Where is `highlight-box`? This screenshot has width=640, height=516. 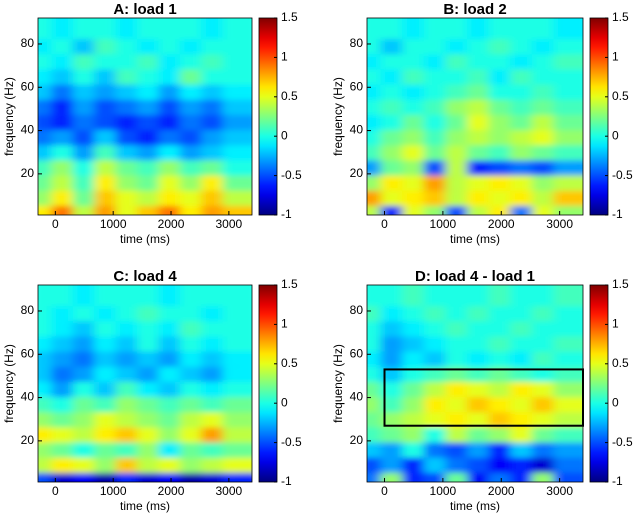
highlight-box is located at coordinates (483, 397).